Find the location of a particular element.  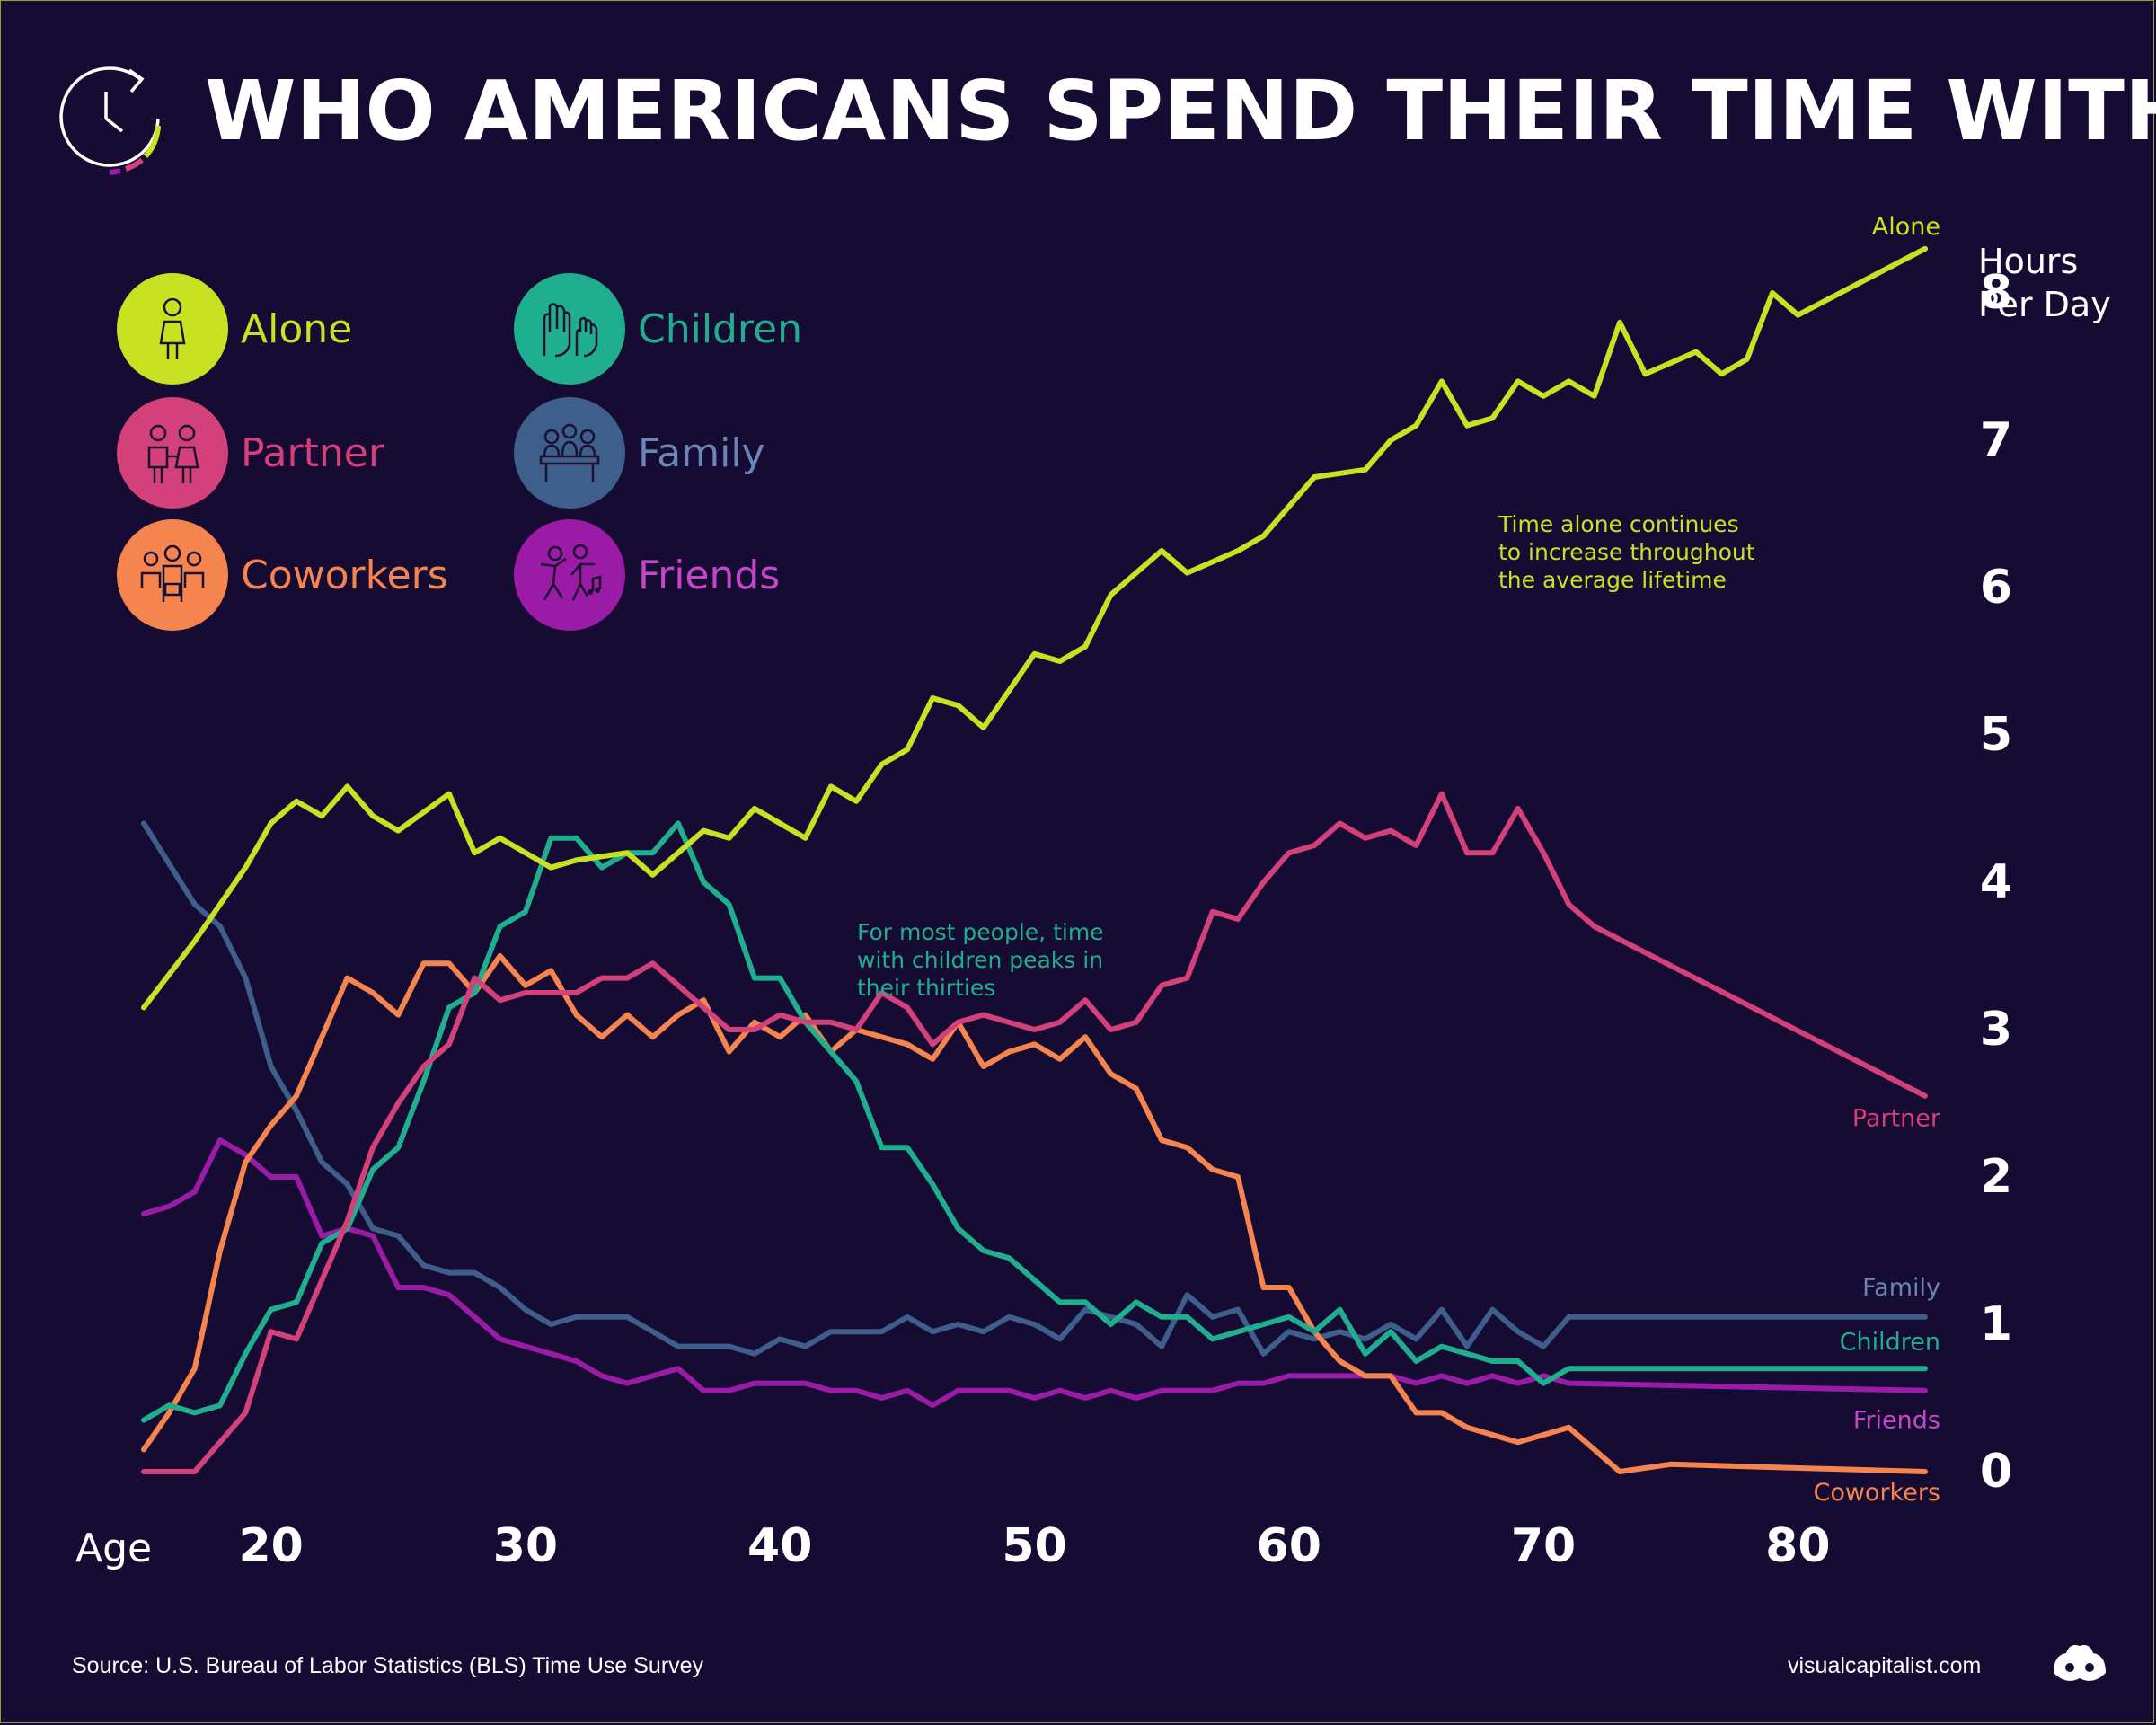

legend-item-alone: Alone is located at coordinates (235, 329).